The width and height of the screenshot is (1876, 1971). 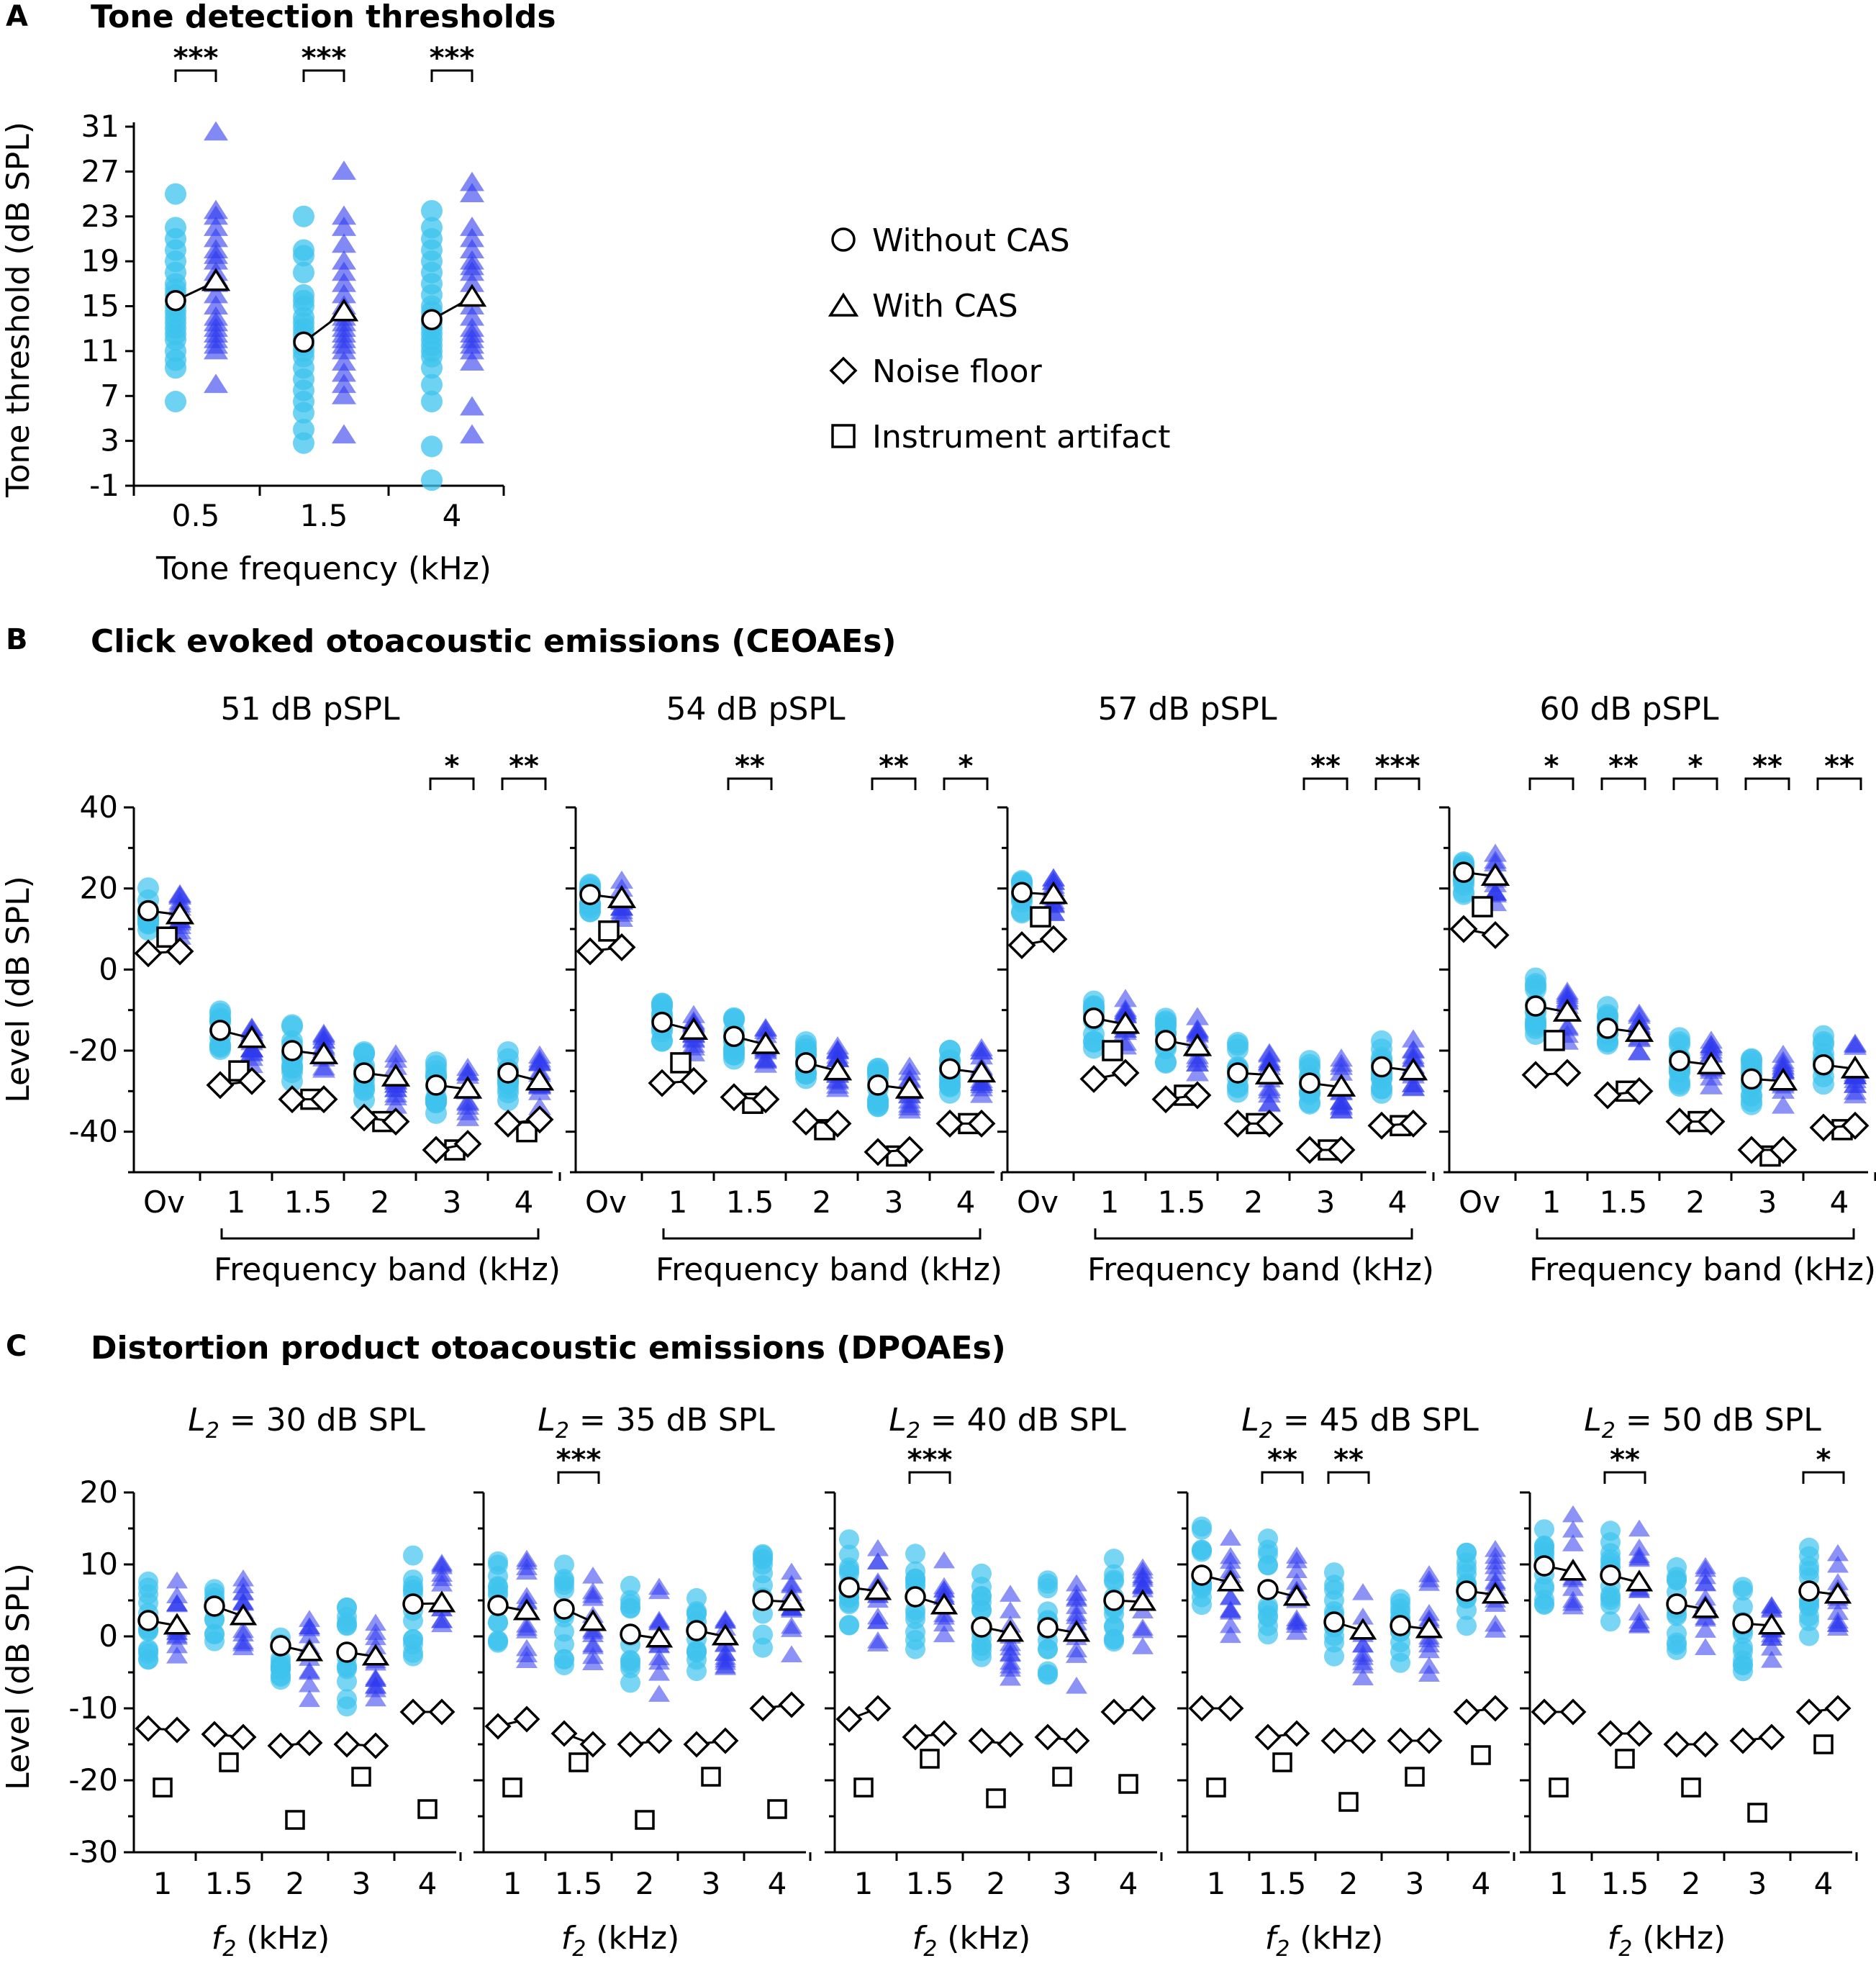 I want to click on panel-b-xtick-label: 1.5, so click(x=750, y=1202).